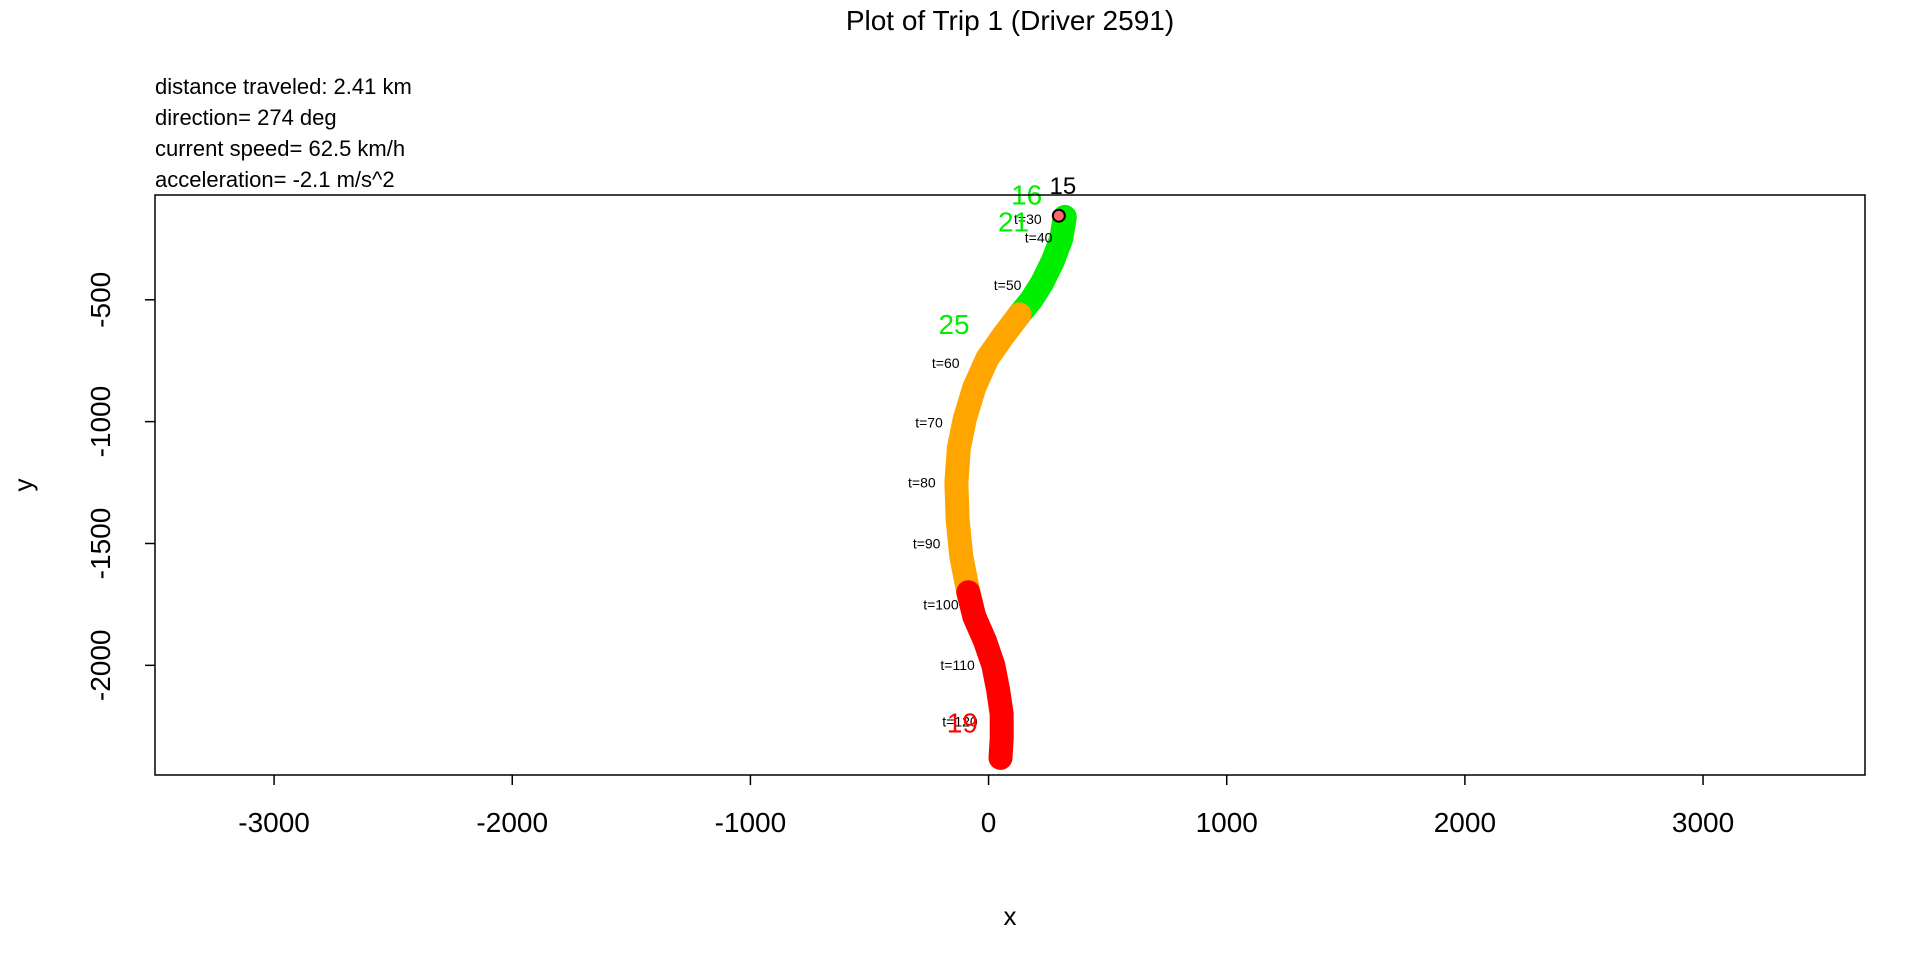 This screenshot has height=960, width=1920. What do you see at coordinates (1227, 822) in the screenshot?
I see `x-tick-label: 1000` at bounding box center [1227, 822].